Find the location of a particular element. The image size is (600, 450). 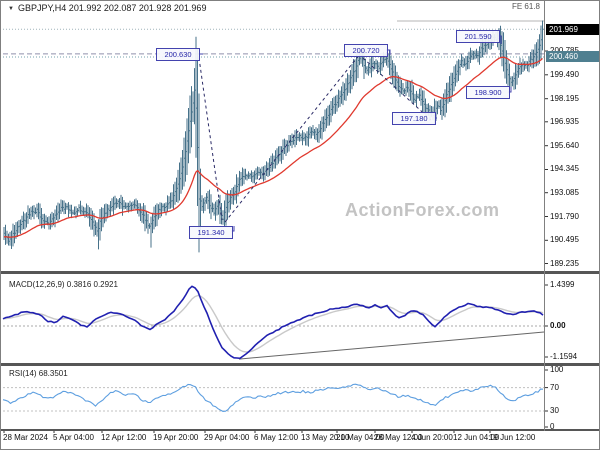

price-axis-label: 193.085 is located at coordinates (564, 192).